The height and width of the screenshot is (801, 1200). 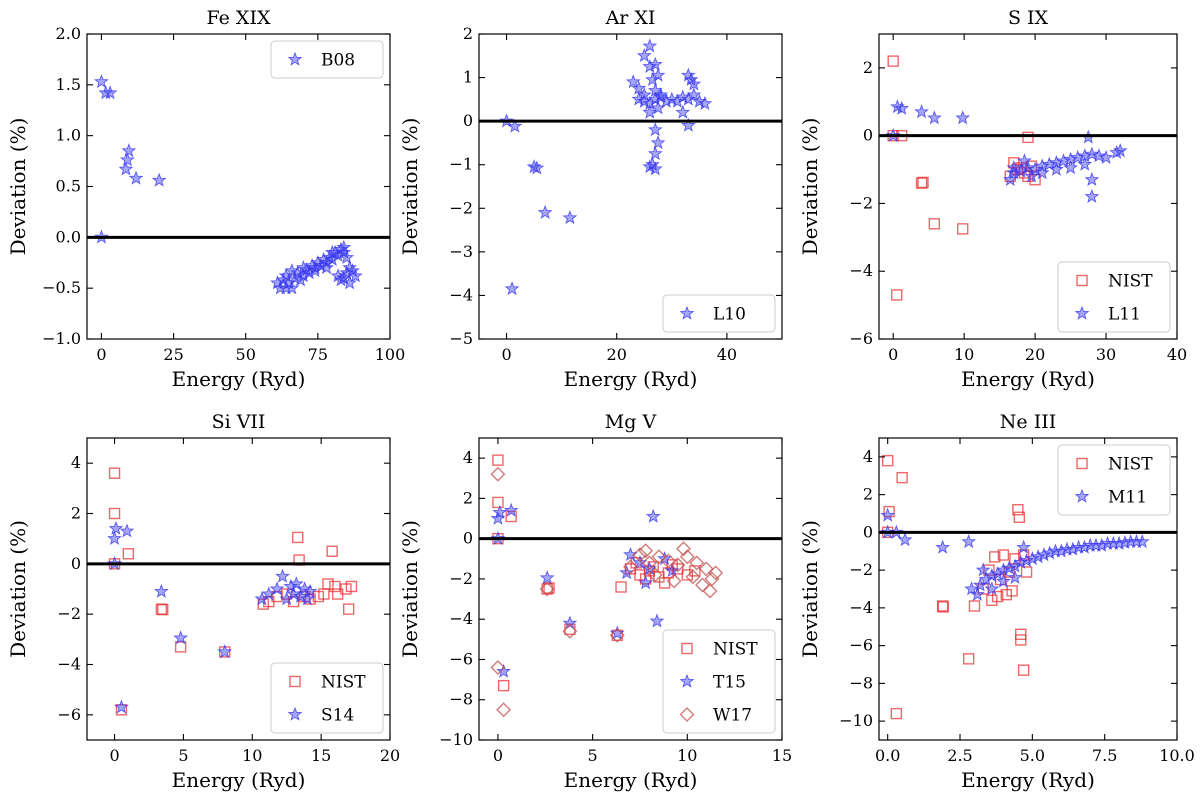 I want to click on y-tick-label: 2, so click(x=468, y=33).